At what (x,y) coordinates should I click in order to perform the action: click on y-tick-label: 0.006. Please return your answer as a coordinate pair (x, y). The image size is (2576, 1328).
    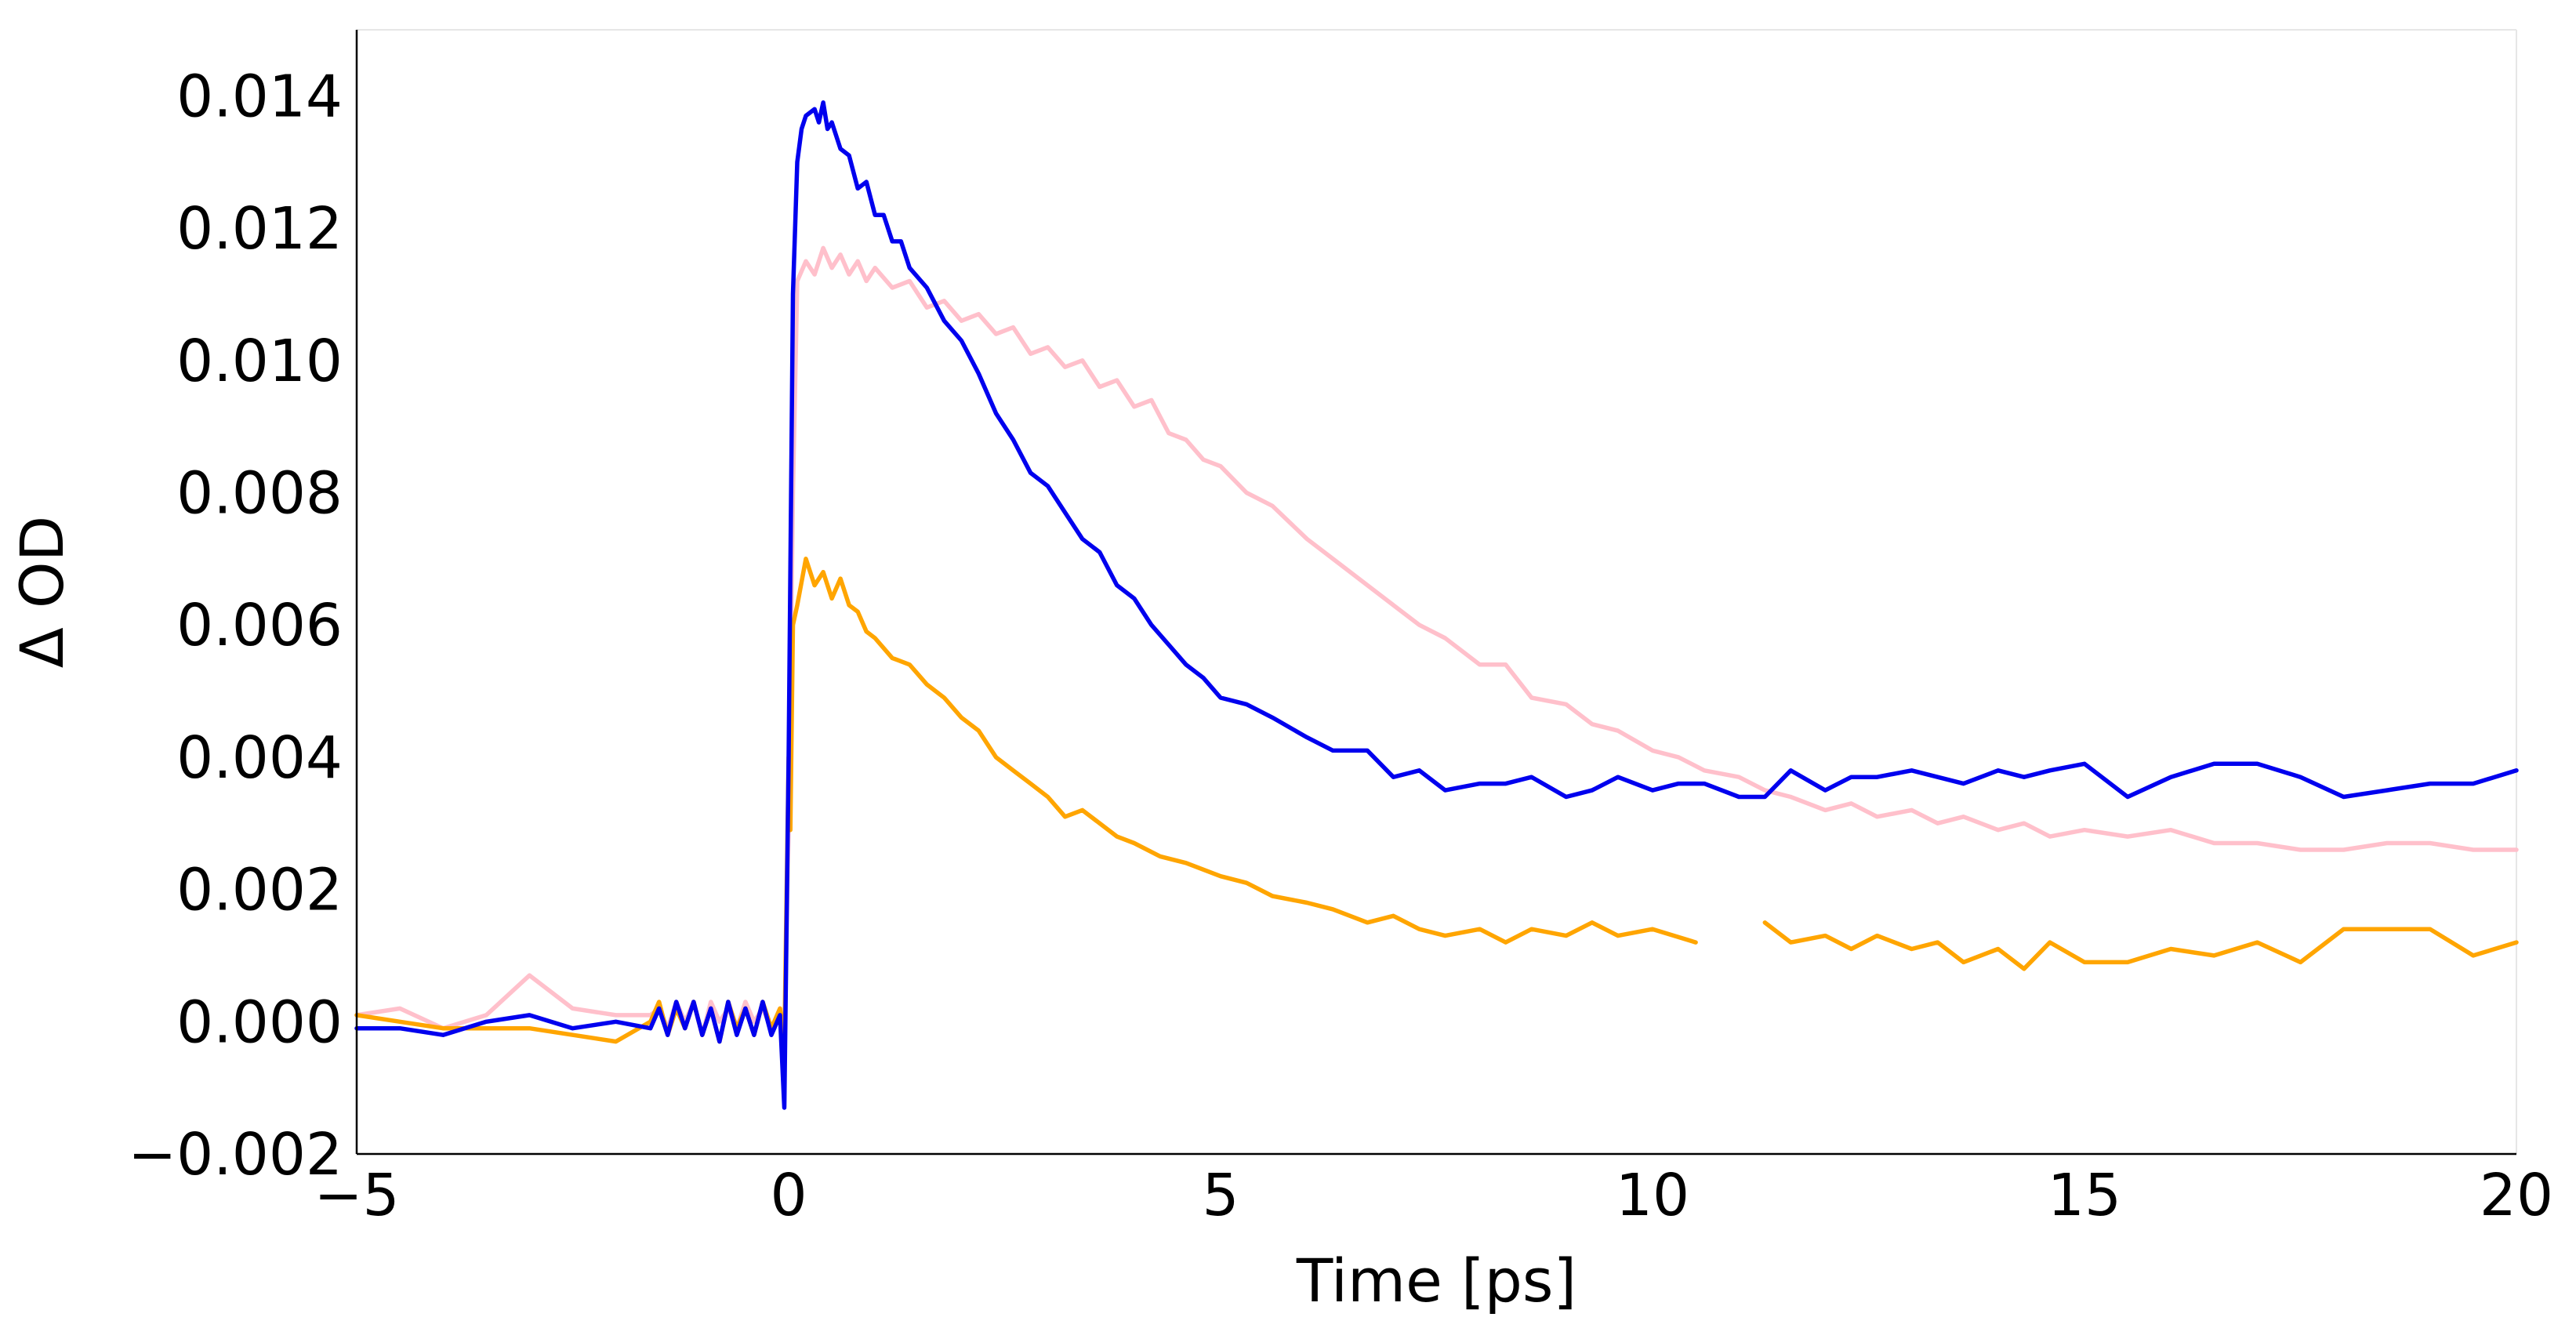
    Looking at the image, I should click on (260, 625).